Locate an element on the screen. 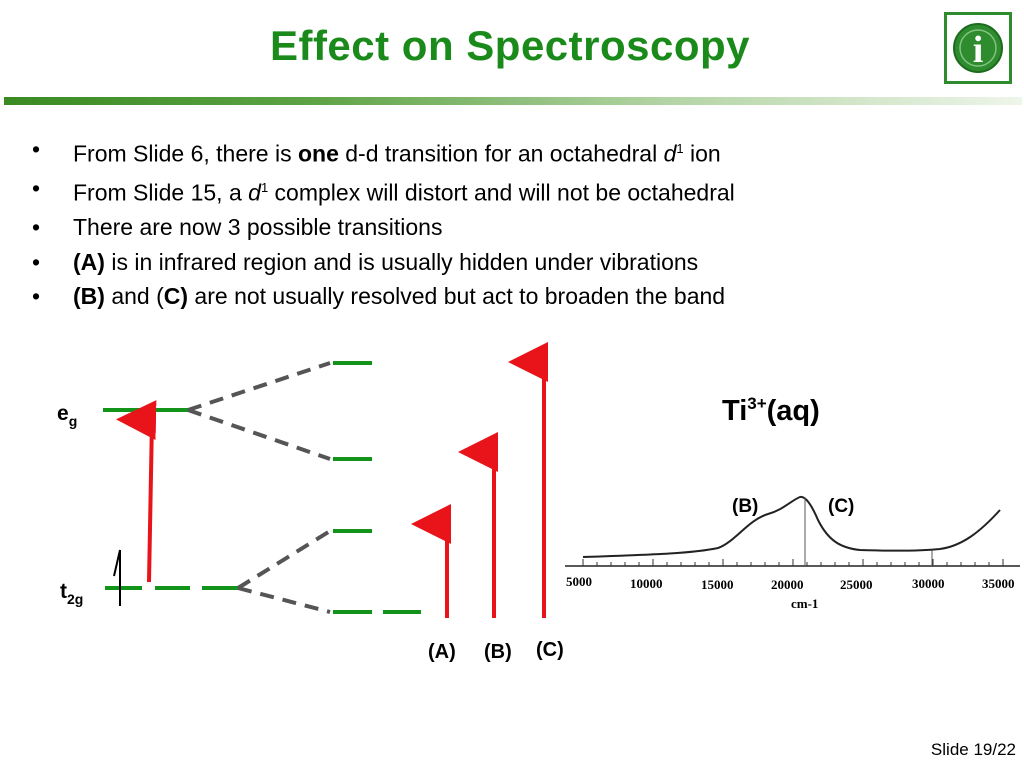 The image size is (1024, 768). tick-label-30000: 30000 is located at coordinates (928, 583).